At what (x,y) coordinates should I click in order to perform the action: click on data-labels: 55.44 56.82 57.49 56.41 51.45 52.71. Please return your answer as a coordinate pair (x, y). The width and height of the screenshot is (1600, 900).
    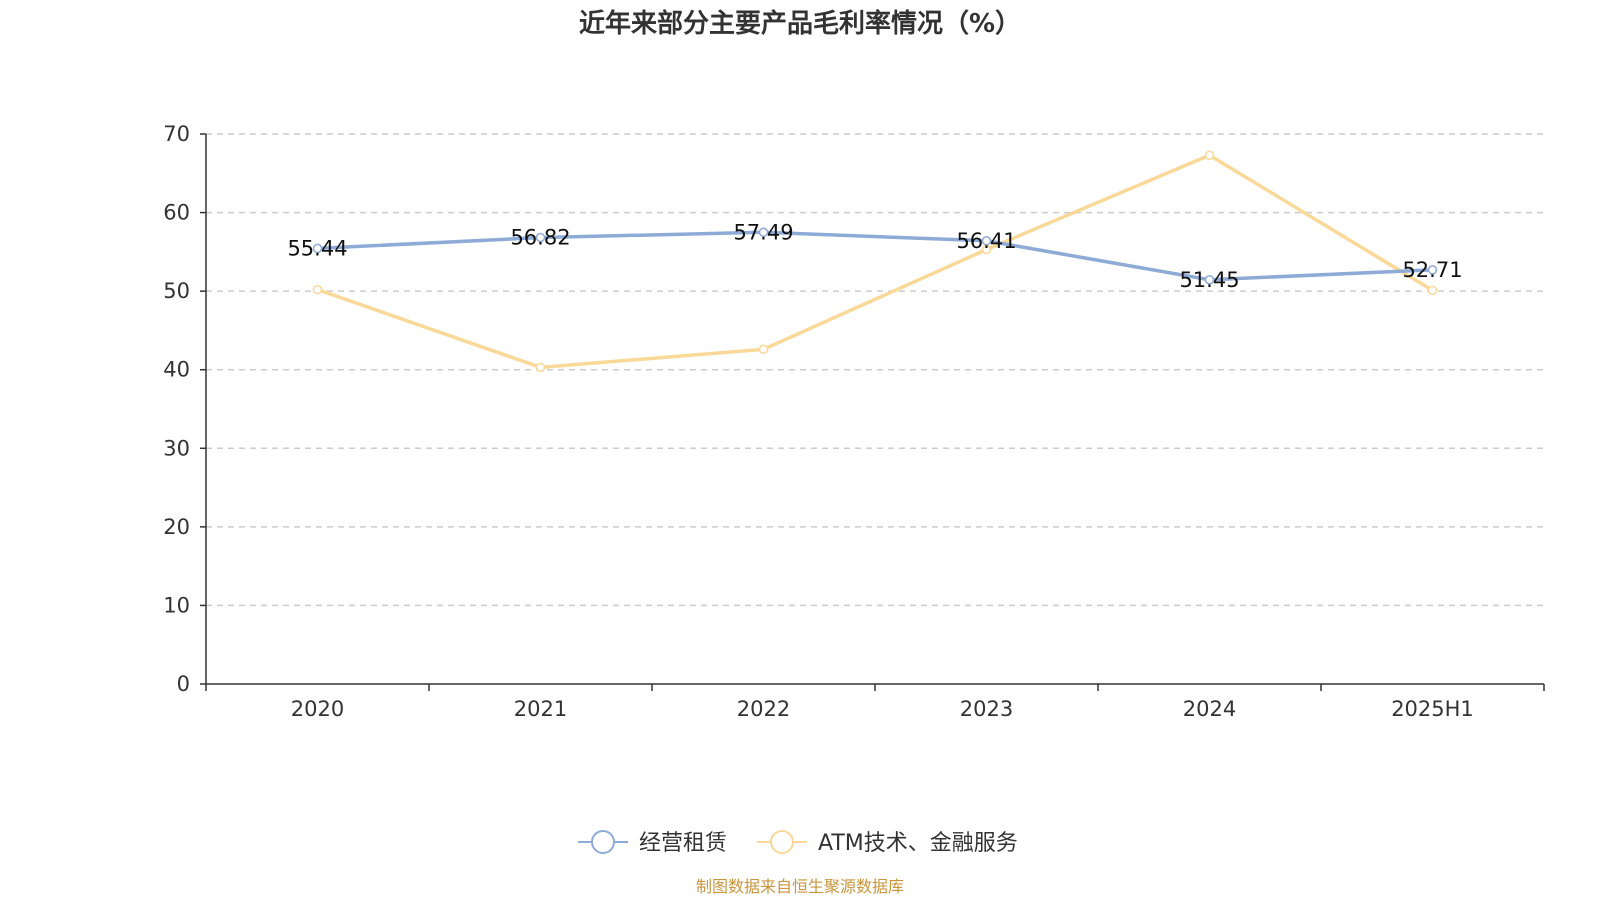
    Looking at the image, I should click on (874, 255).